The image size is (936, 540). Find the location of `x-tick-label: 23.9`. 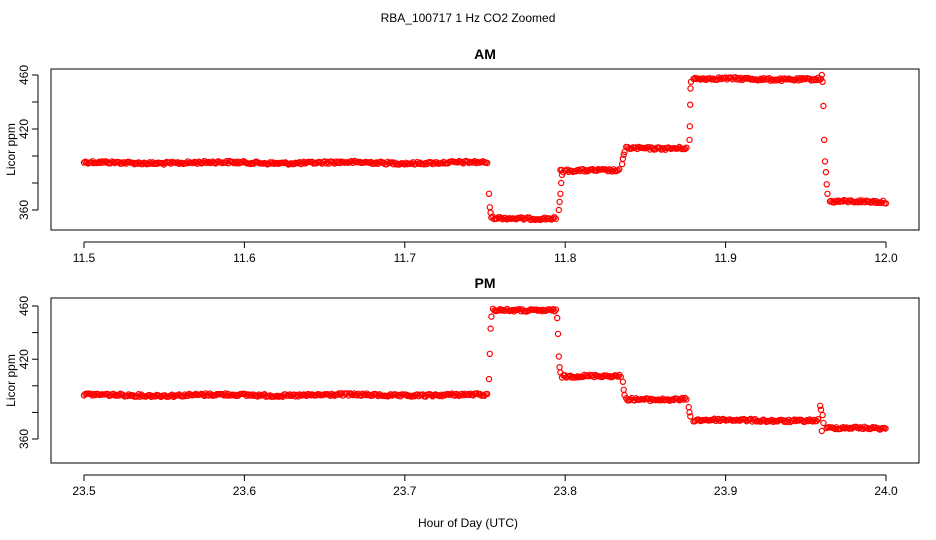

x-tick-label: 23.9 is located at coordinates (726, 491).